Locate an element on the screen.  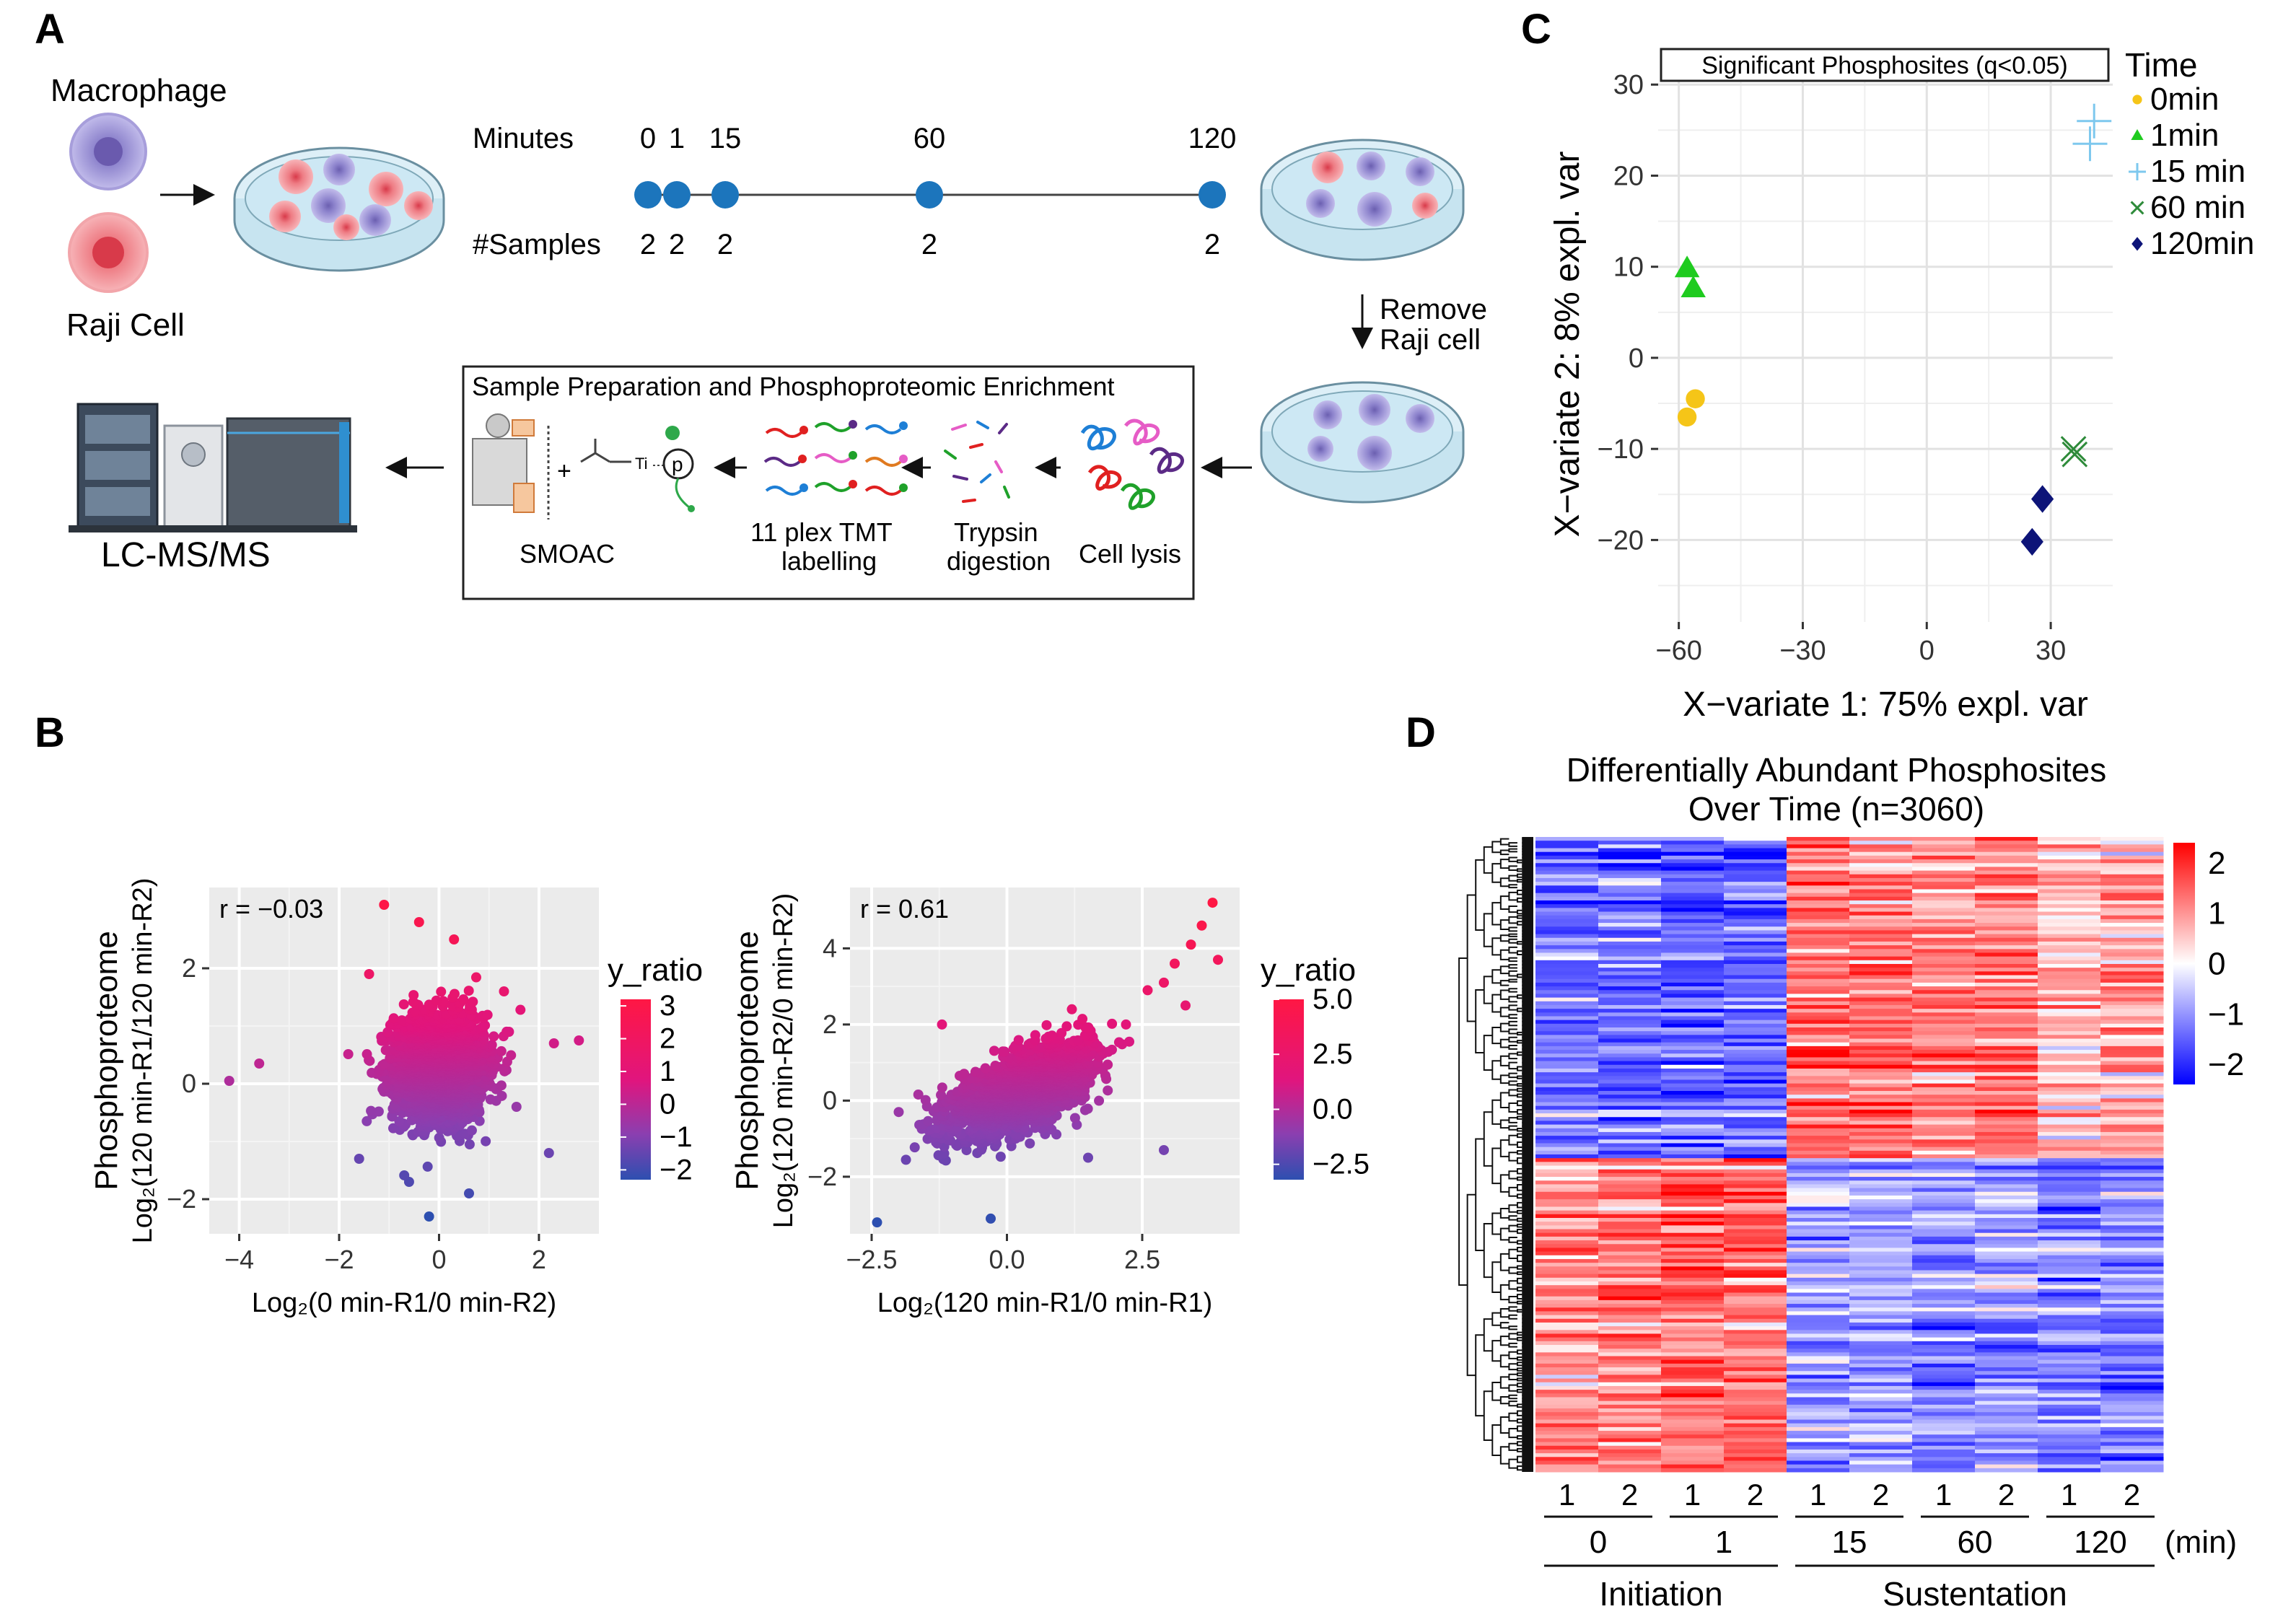
ti-label: Ti is located at coordinates (641, 464).